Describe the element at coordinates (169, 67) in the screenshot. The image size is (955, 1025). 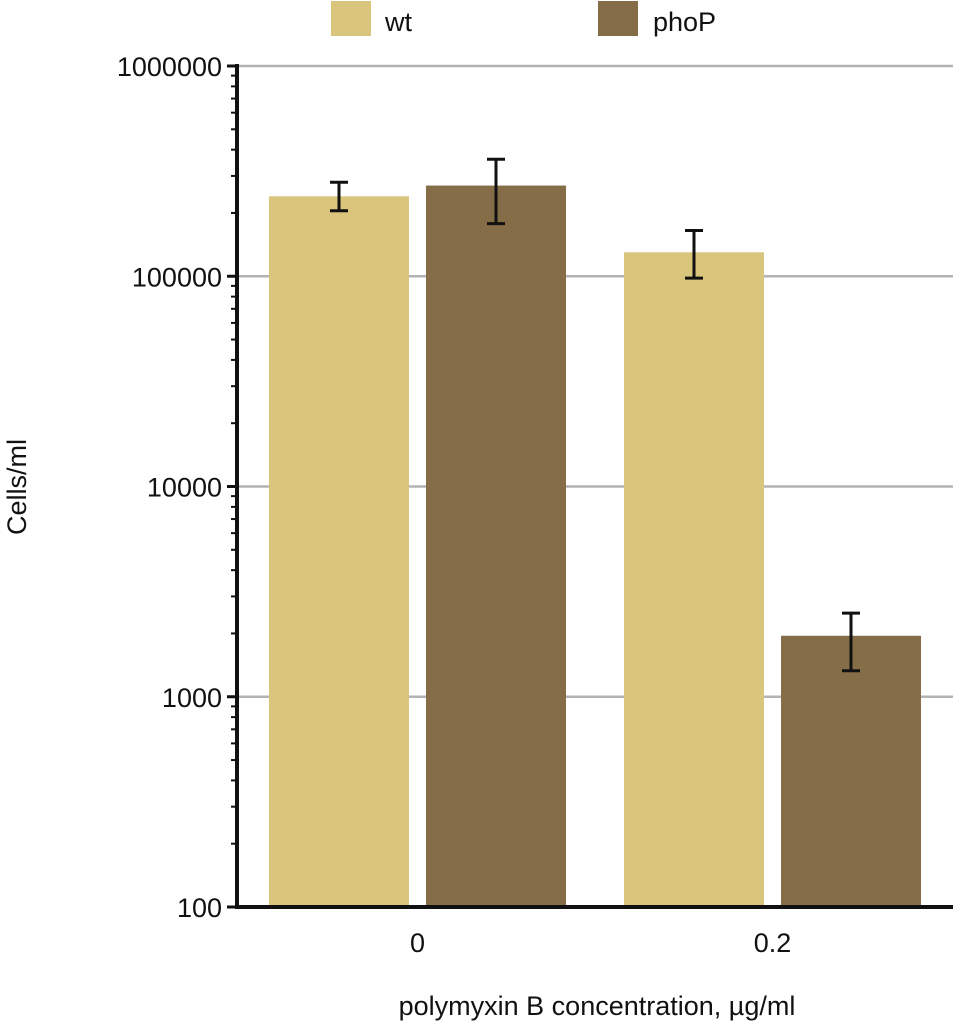
I see `y-tick-label: 1000000` at that location.